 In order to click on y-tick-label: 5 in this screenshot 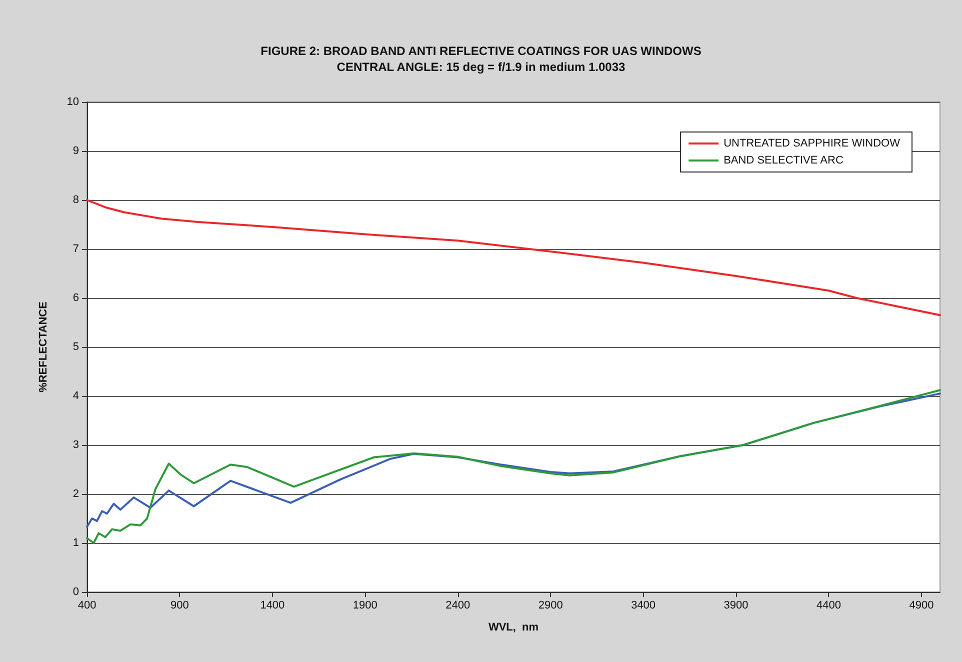, I will do `click(75, 347)`.